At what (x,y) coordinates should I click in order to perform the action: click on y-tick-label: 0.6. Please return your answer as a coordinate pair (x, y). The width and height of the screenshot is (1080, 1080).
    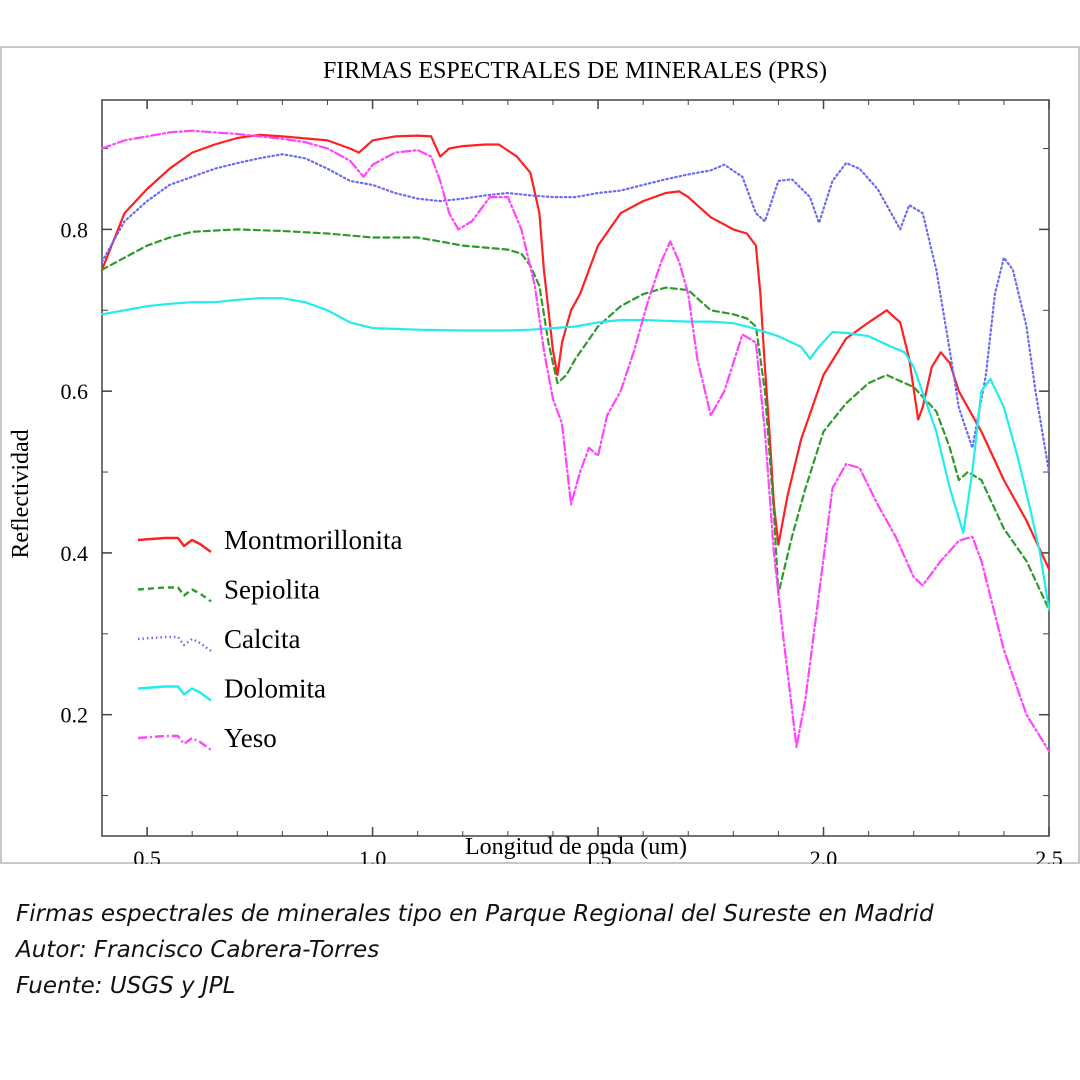
    Looking at the image, I should click on (75, 391).